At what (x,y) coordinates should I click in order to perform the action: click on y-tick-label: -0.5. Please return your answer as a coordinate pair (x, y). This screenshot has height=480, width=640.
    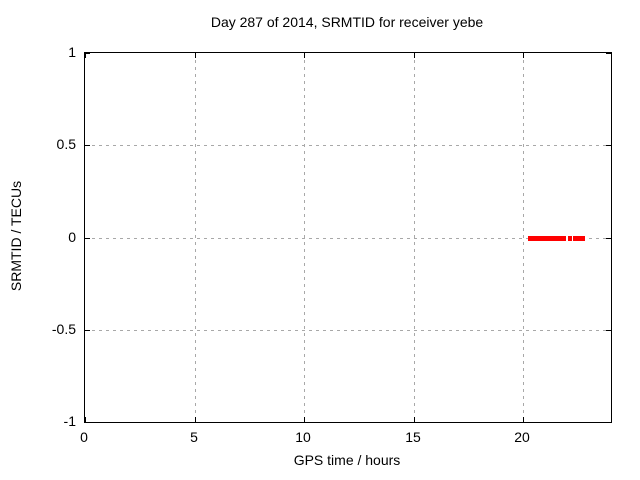
    Looking at the image, I should click on (63, 329).